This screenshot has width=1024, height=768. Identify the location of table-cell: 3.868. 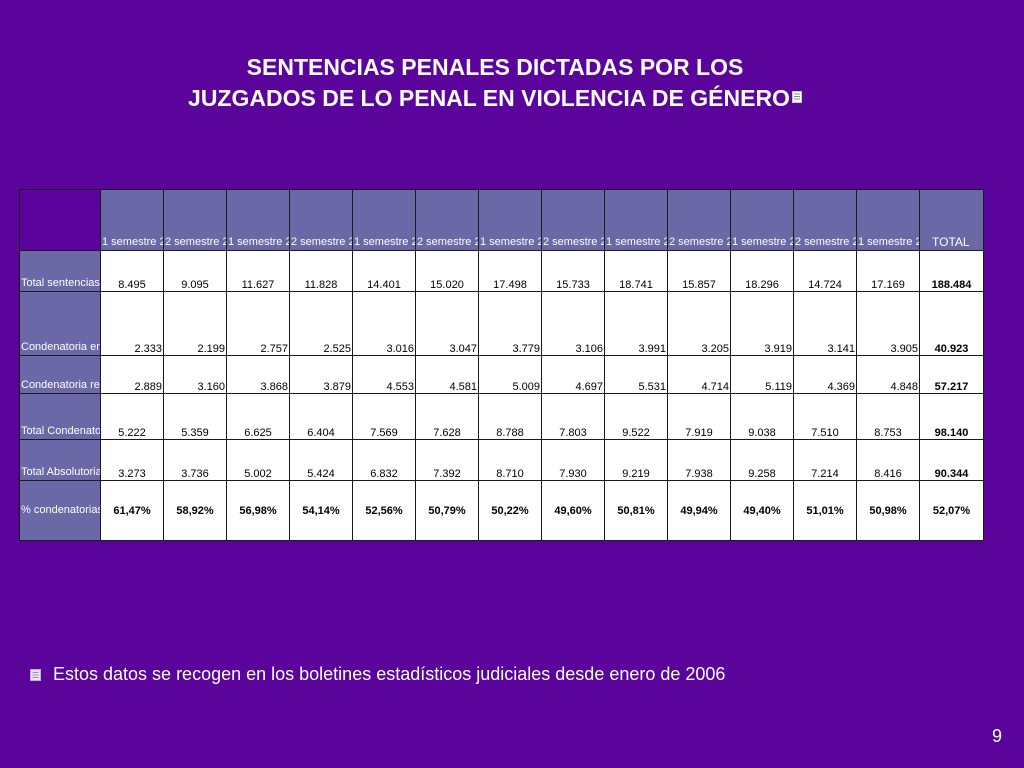
(258, 374).